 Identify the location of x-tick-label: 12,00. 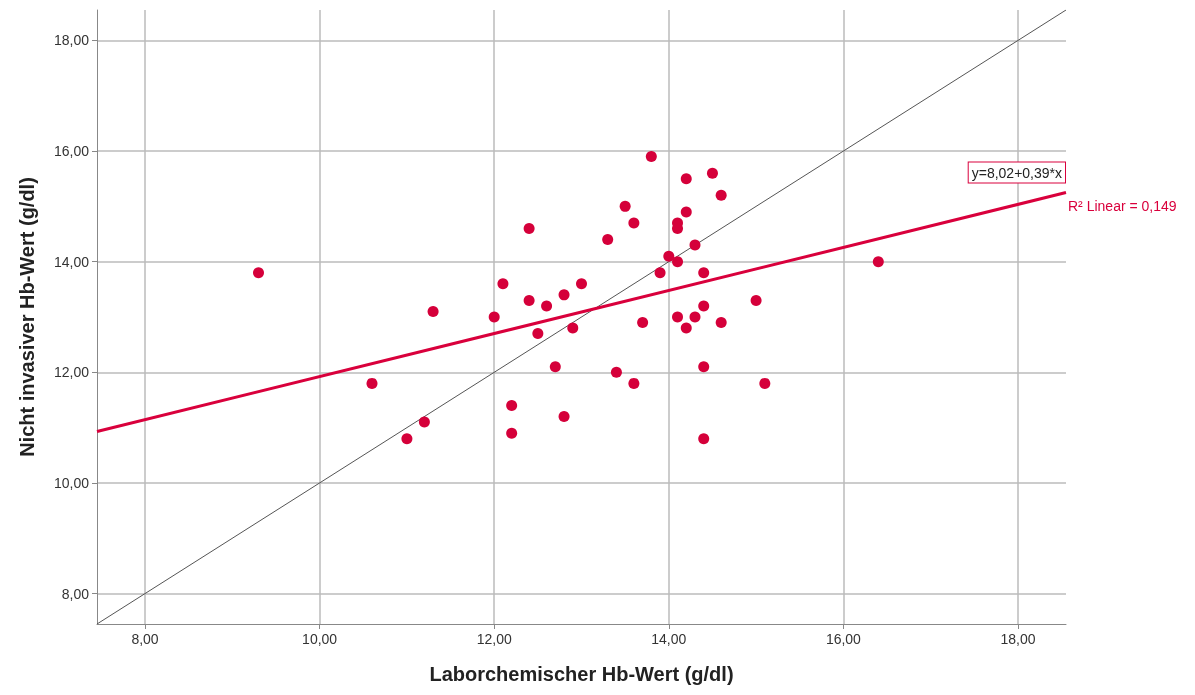
(494, 639).